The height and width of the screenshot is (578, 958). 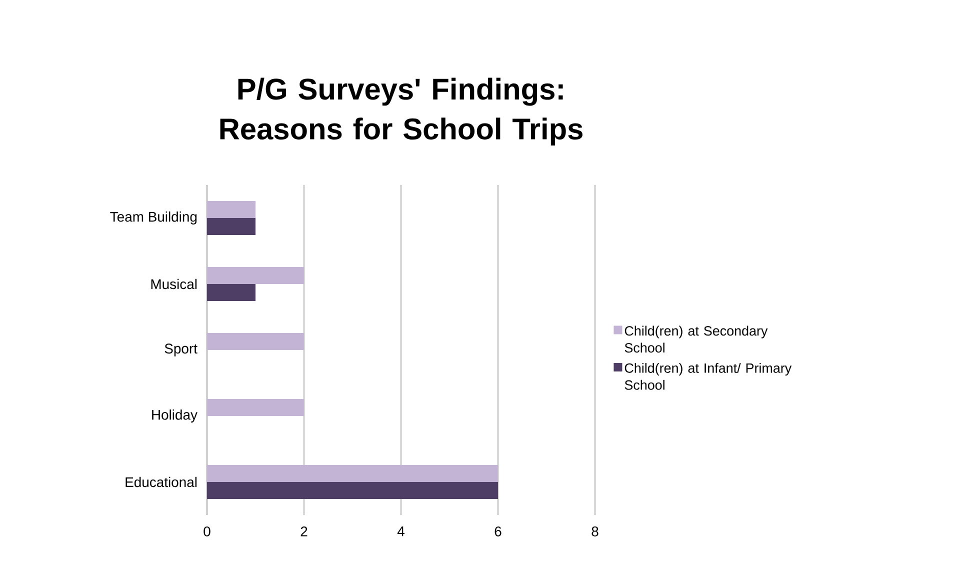 What do you see at coordinates (304, 531) in the screenshot?
I see `x-tick-label: 2` at bounding box center [304, 531].